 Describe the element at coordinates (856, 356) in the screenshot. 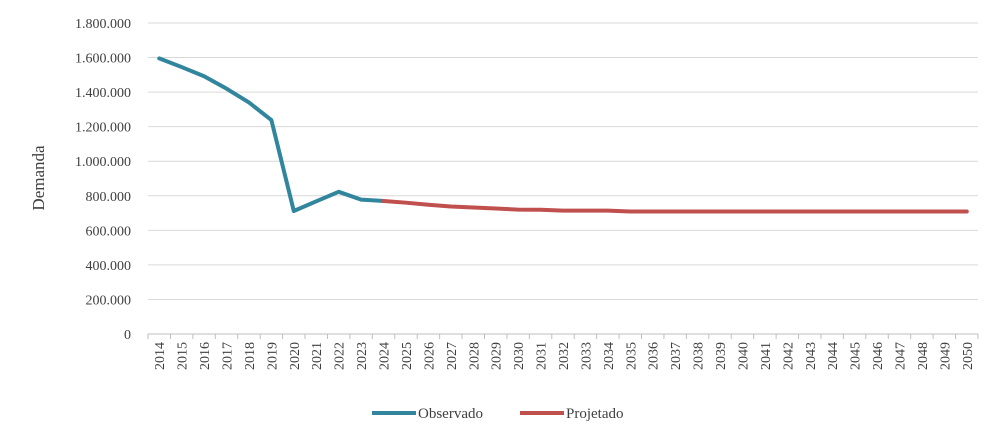

I see `x-tick-label: 2045` at that location.